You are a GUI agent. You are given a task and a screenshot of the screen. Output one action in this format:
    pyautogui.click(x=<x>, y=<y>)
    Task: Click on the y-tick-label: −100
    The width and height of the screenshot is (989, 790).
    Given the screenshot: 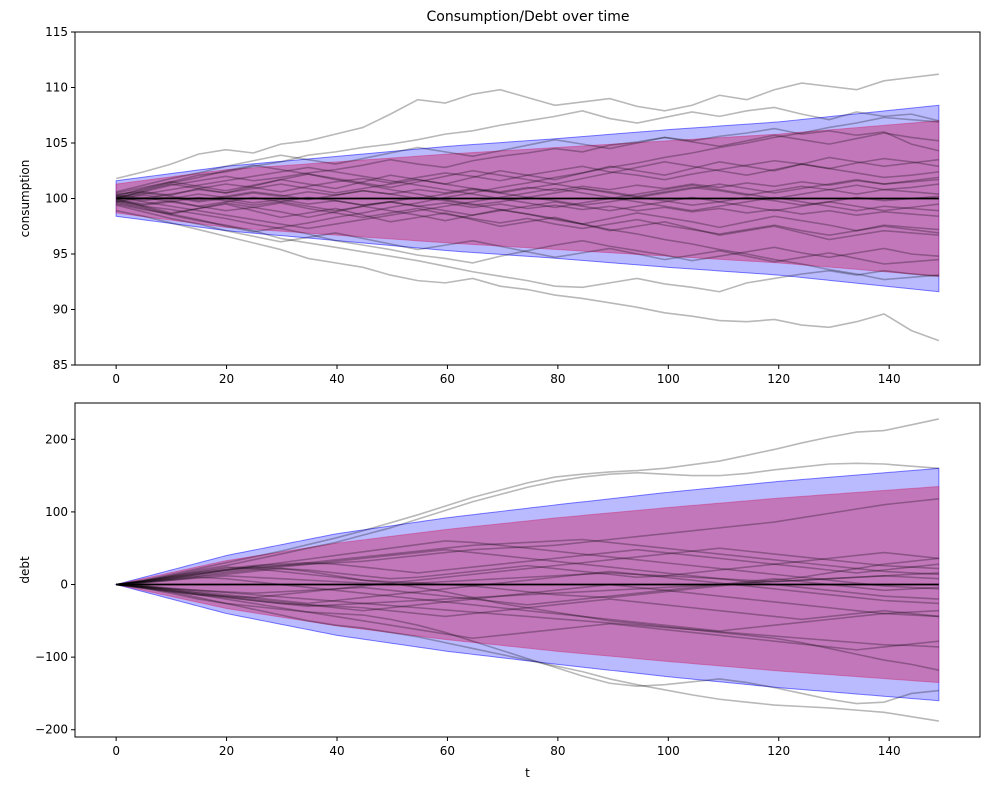 What is the action you would take?
    pyautogui.click(x=51, y=657)
    